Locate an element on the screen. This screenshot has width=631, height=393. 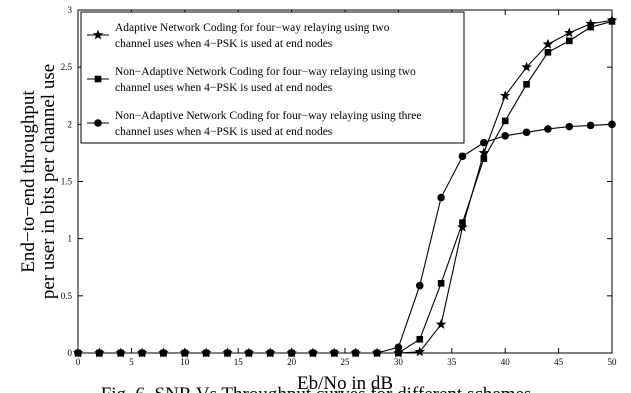
x-tick-label: 45 is located at coordinates (559, 362).